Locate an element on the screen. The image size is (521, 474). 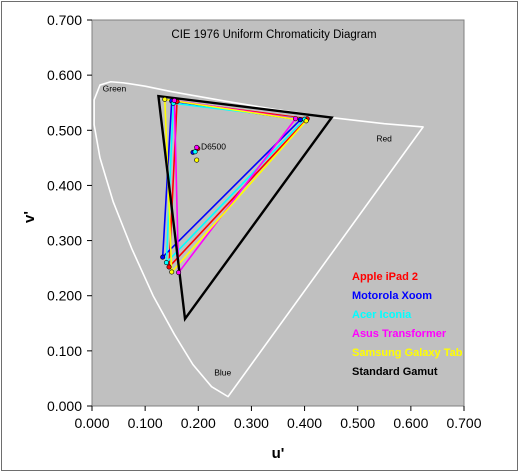
y-tick-label-1: 0.100 is located at coordinates (64, 351).